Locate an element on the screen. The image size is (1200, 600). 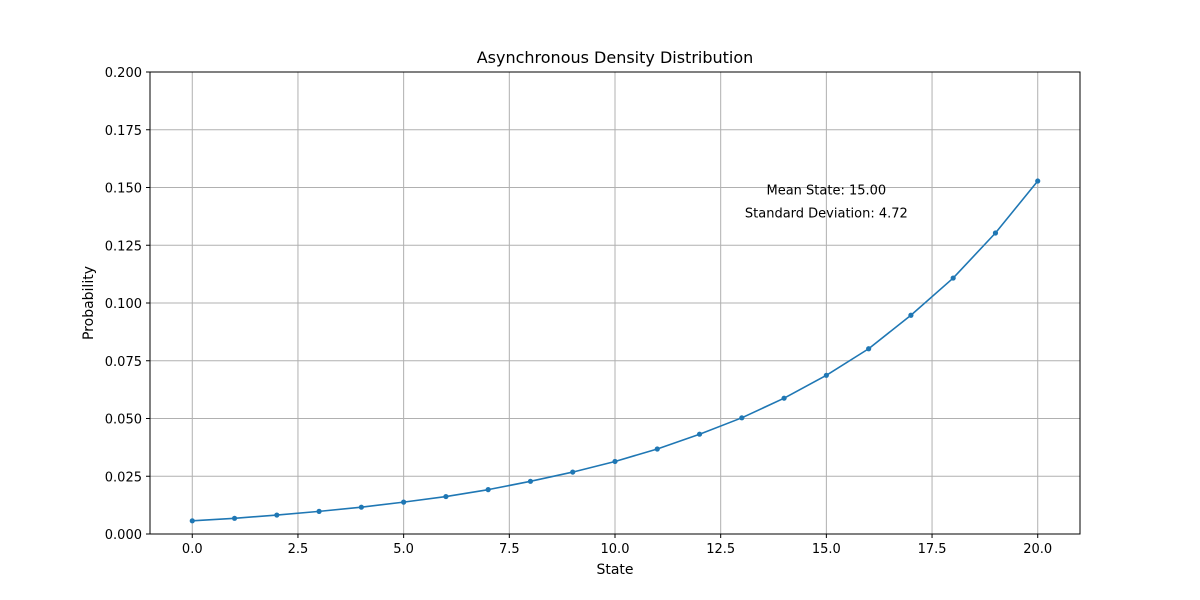
x-tick-label: 5.0 is located at coordinates (403, 549).